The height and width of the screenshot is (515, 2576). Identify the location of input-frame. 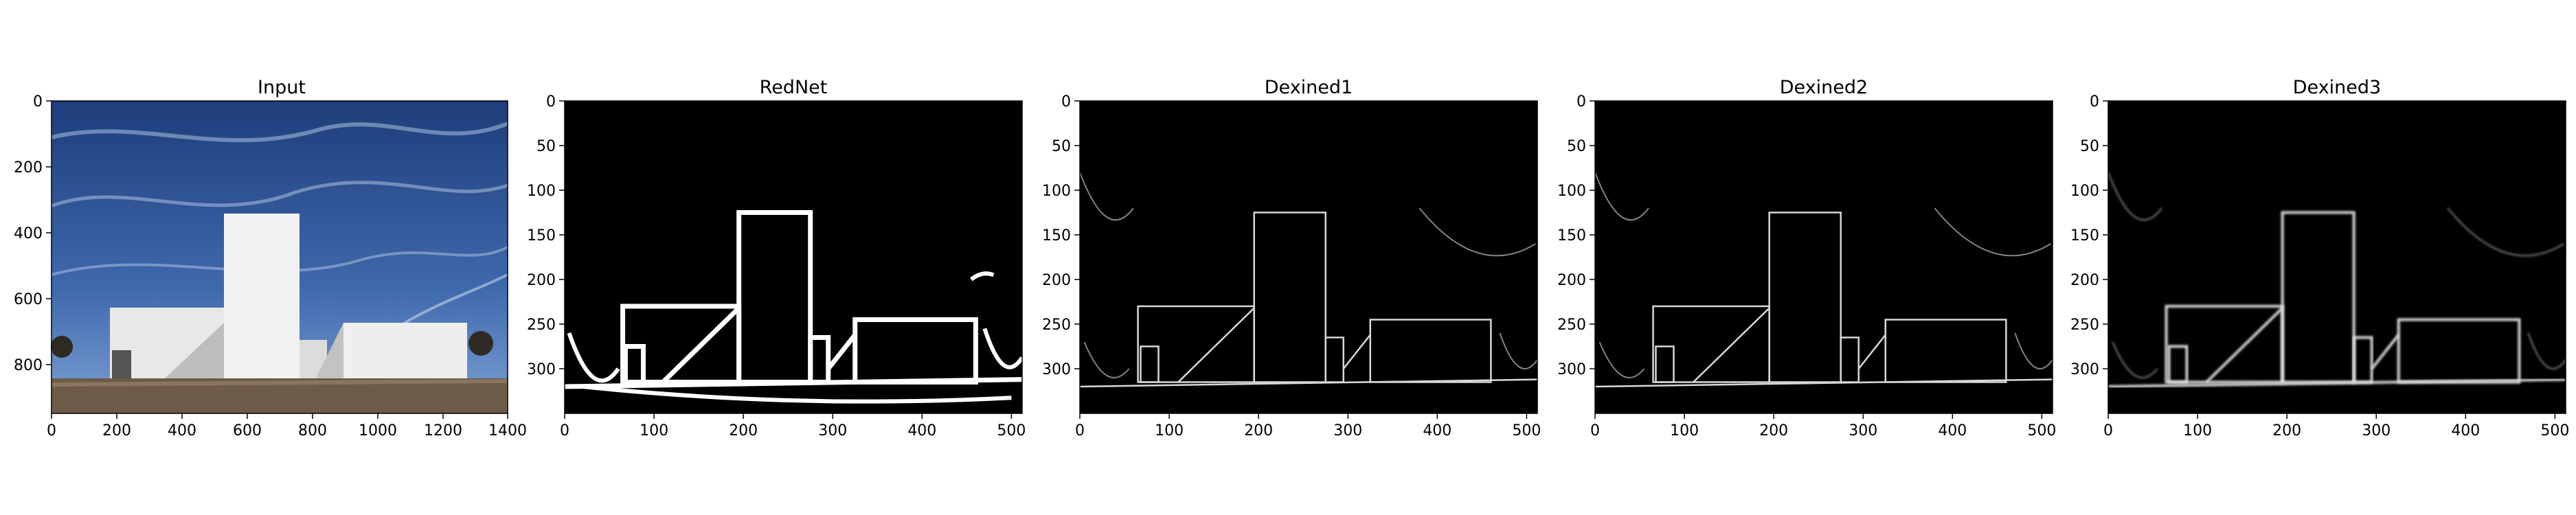
(279, 257).